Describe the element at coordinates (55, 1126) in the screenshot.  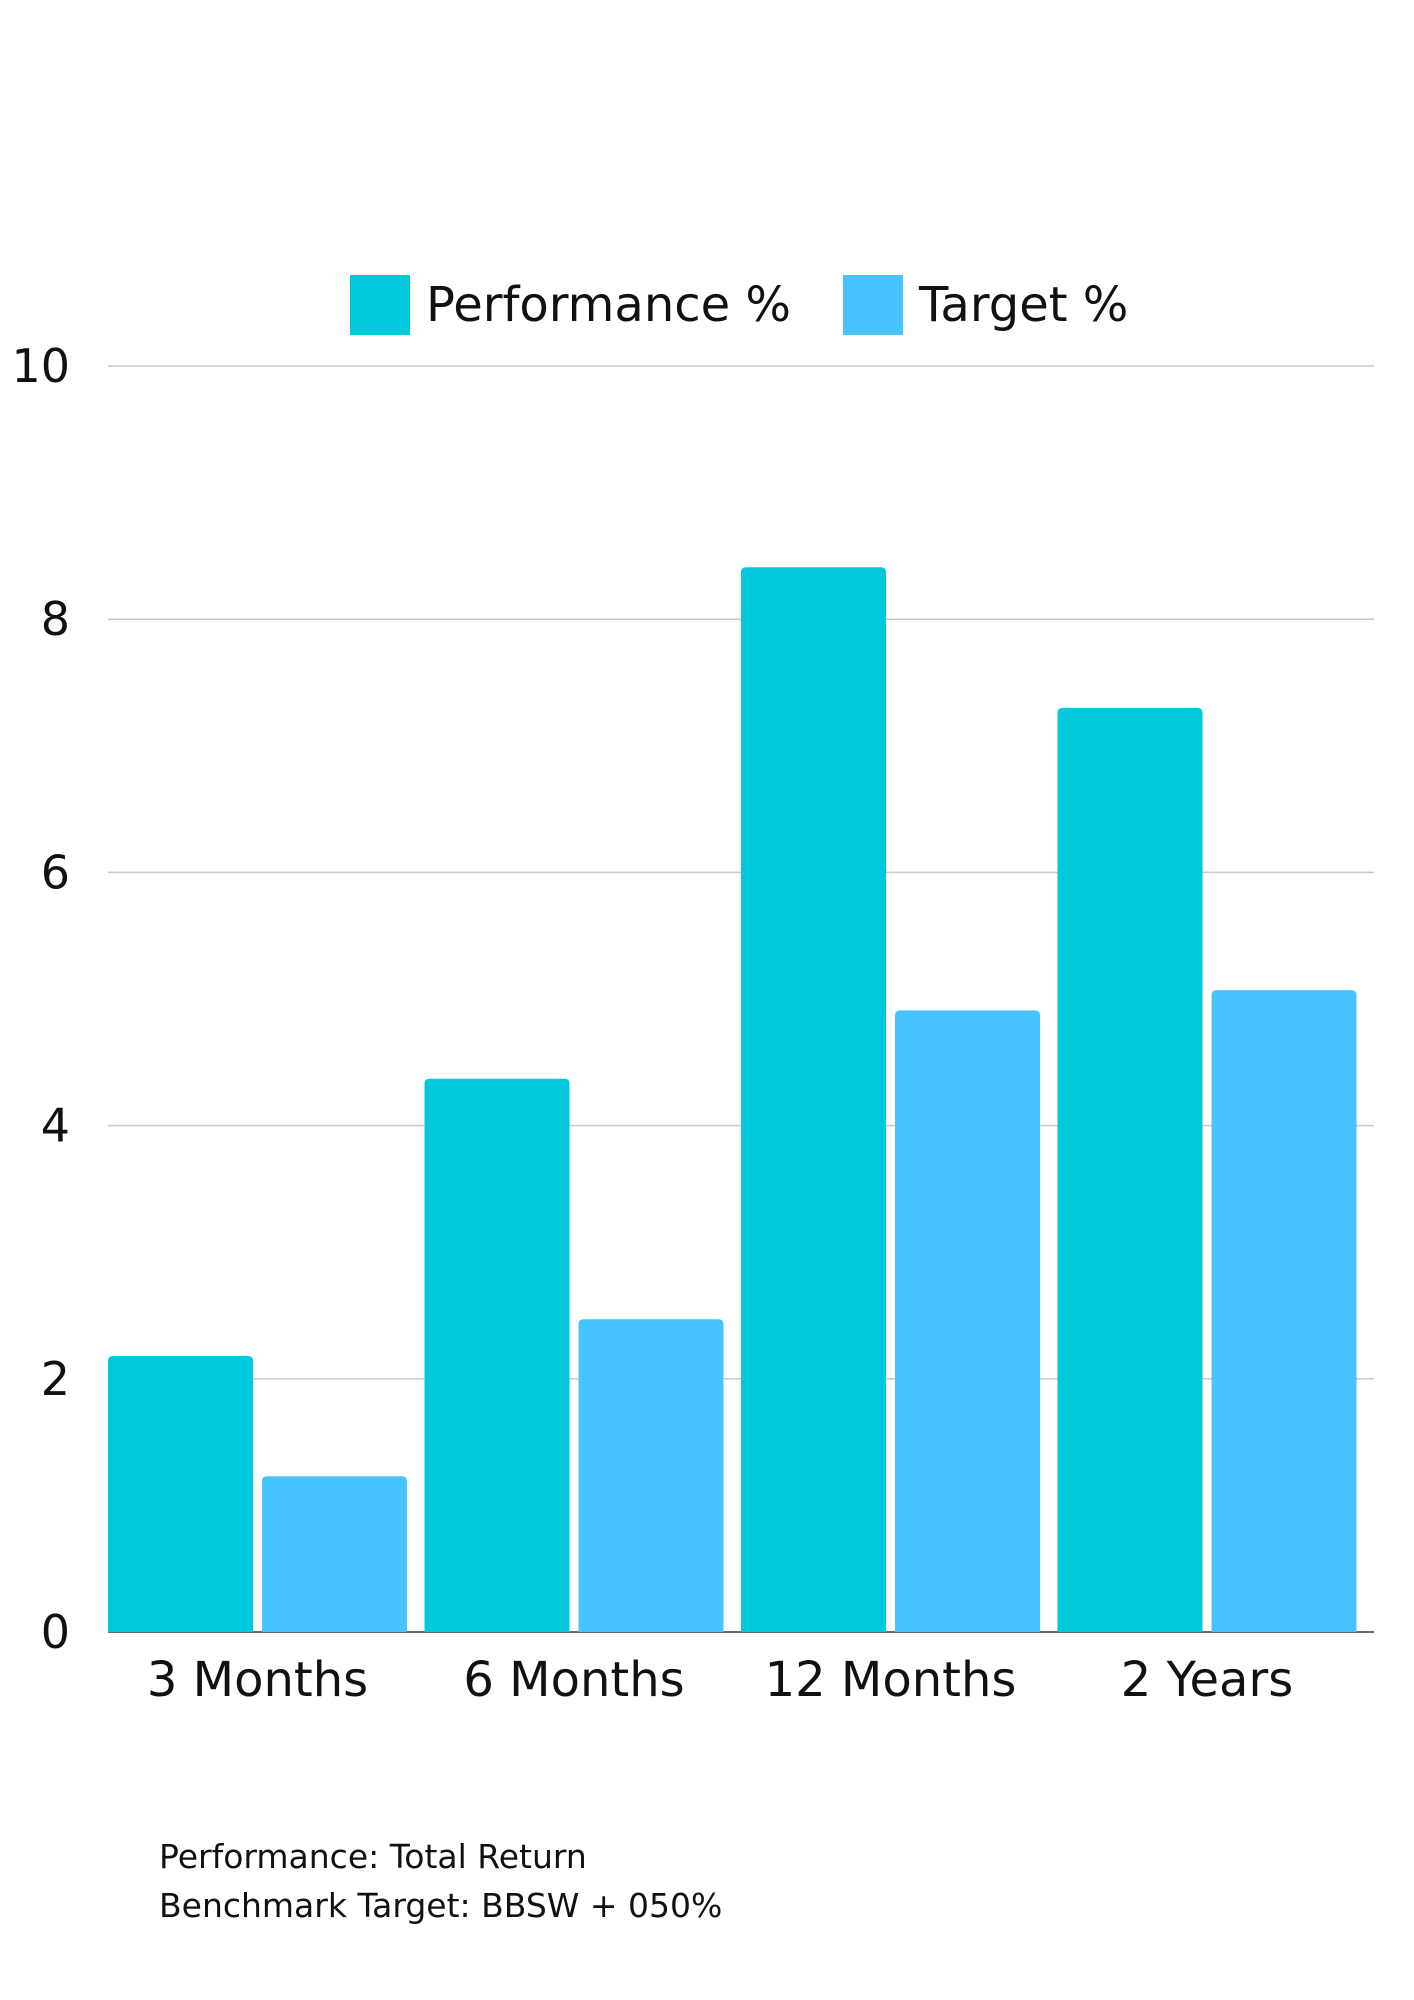
I see `y-tick-label: 4` at that location.